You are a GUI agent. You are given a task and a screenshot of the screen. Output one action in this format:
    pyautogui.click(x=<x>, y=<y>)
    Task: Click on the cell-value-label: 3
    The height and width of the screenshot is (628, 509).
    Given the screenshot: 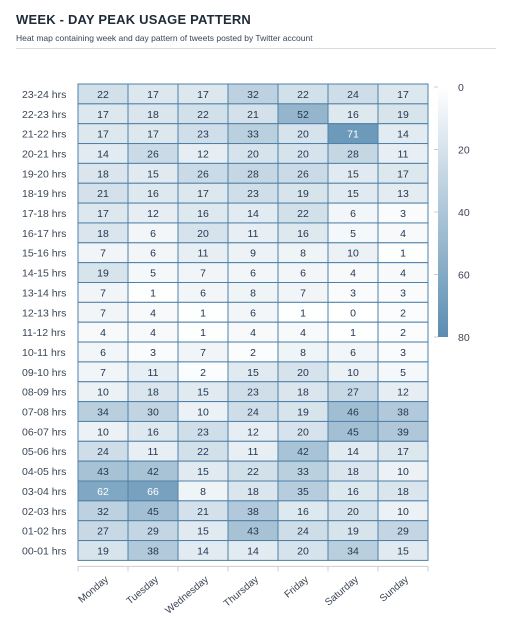 What is the action you would take?
    pyautogui.click(x=153, y=353)
    